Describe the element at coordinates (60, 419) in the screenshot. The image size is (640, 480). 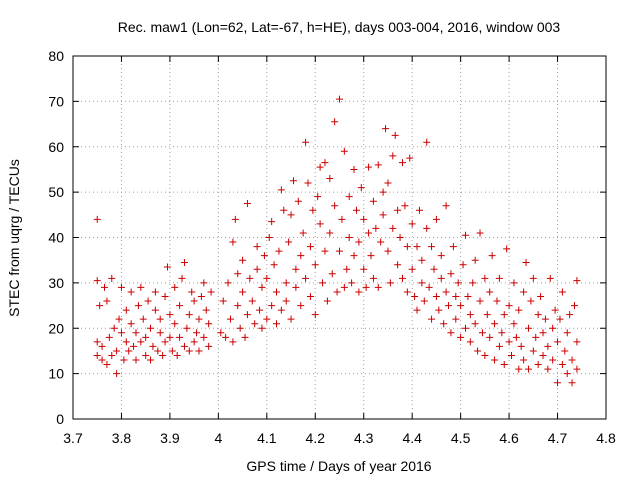
I see `y-tick-label: 0` at that location.